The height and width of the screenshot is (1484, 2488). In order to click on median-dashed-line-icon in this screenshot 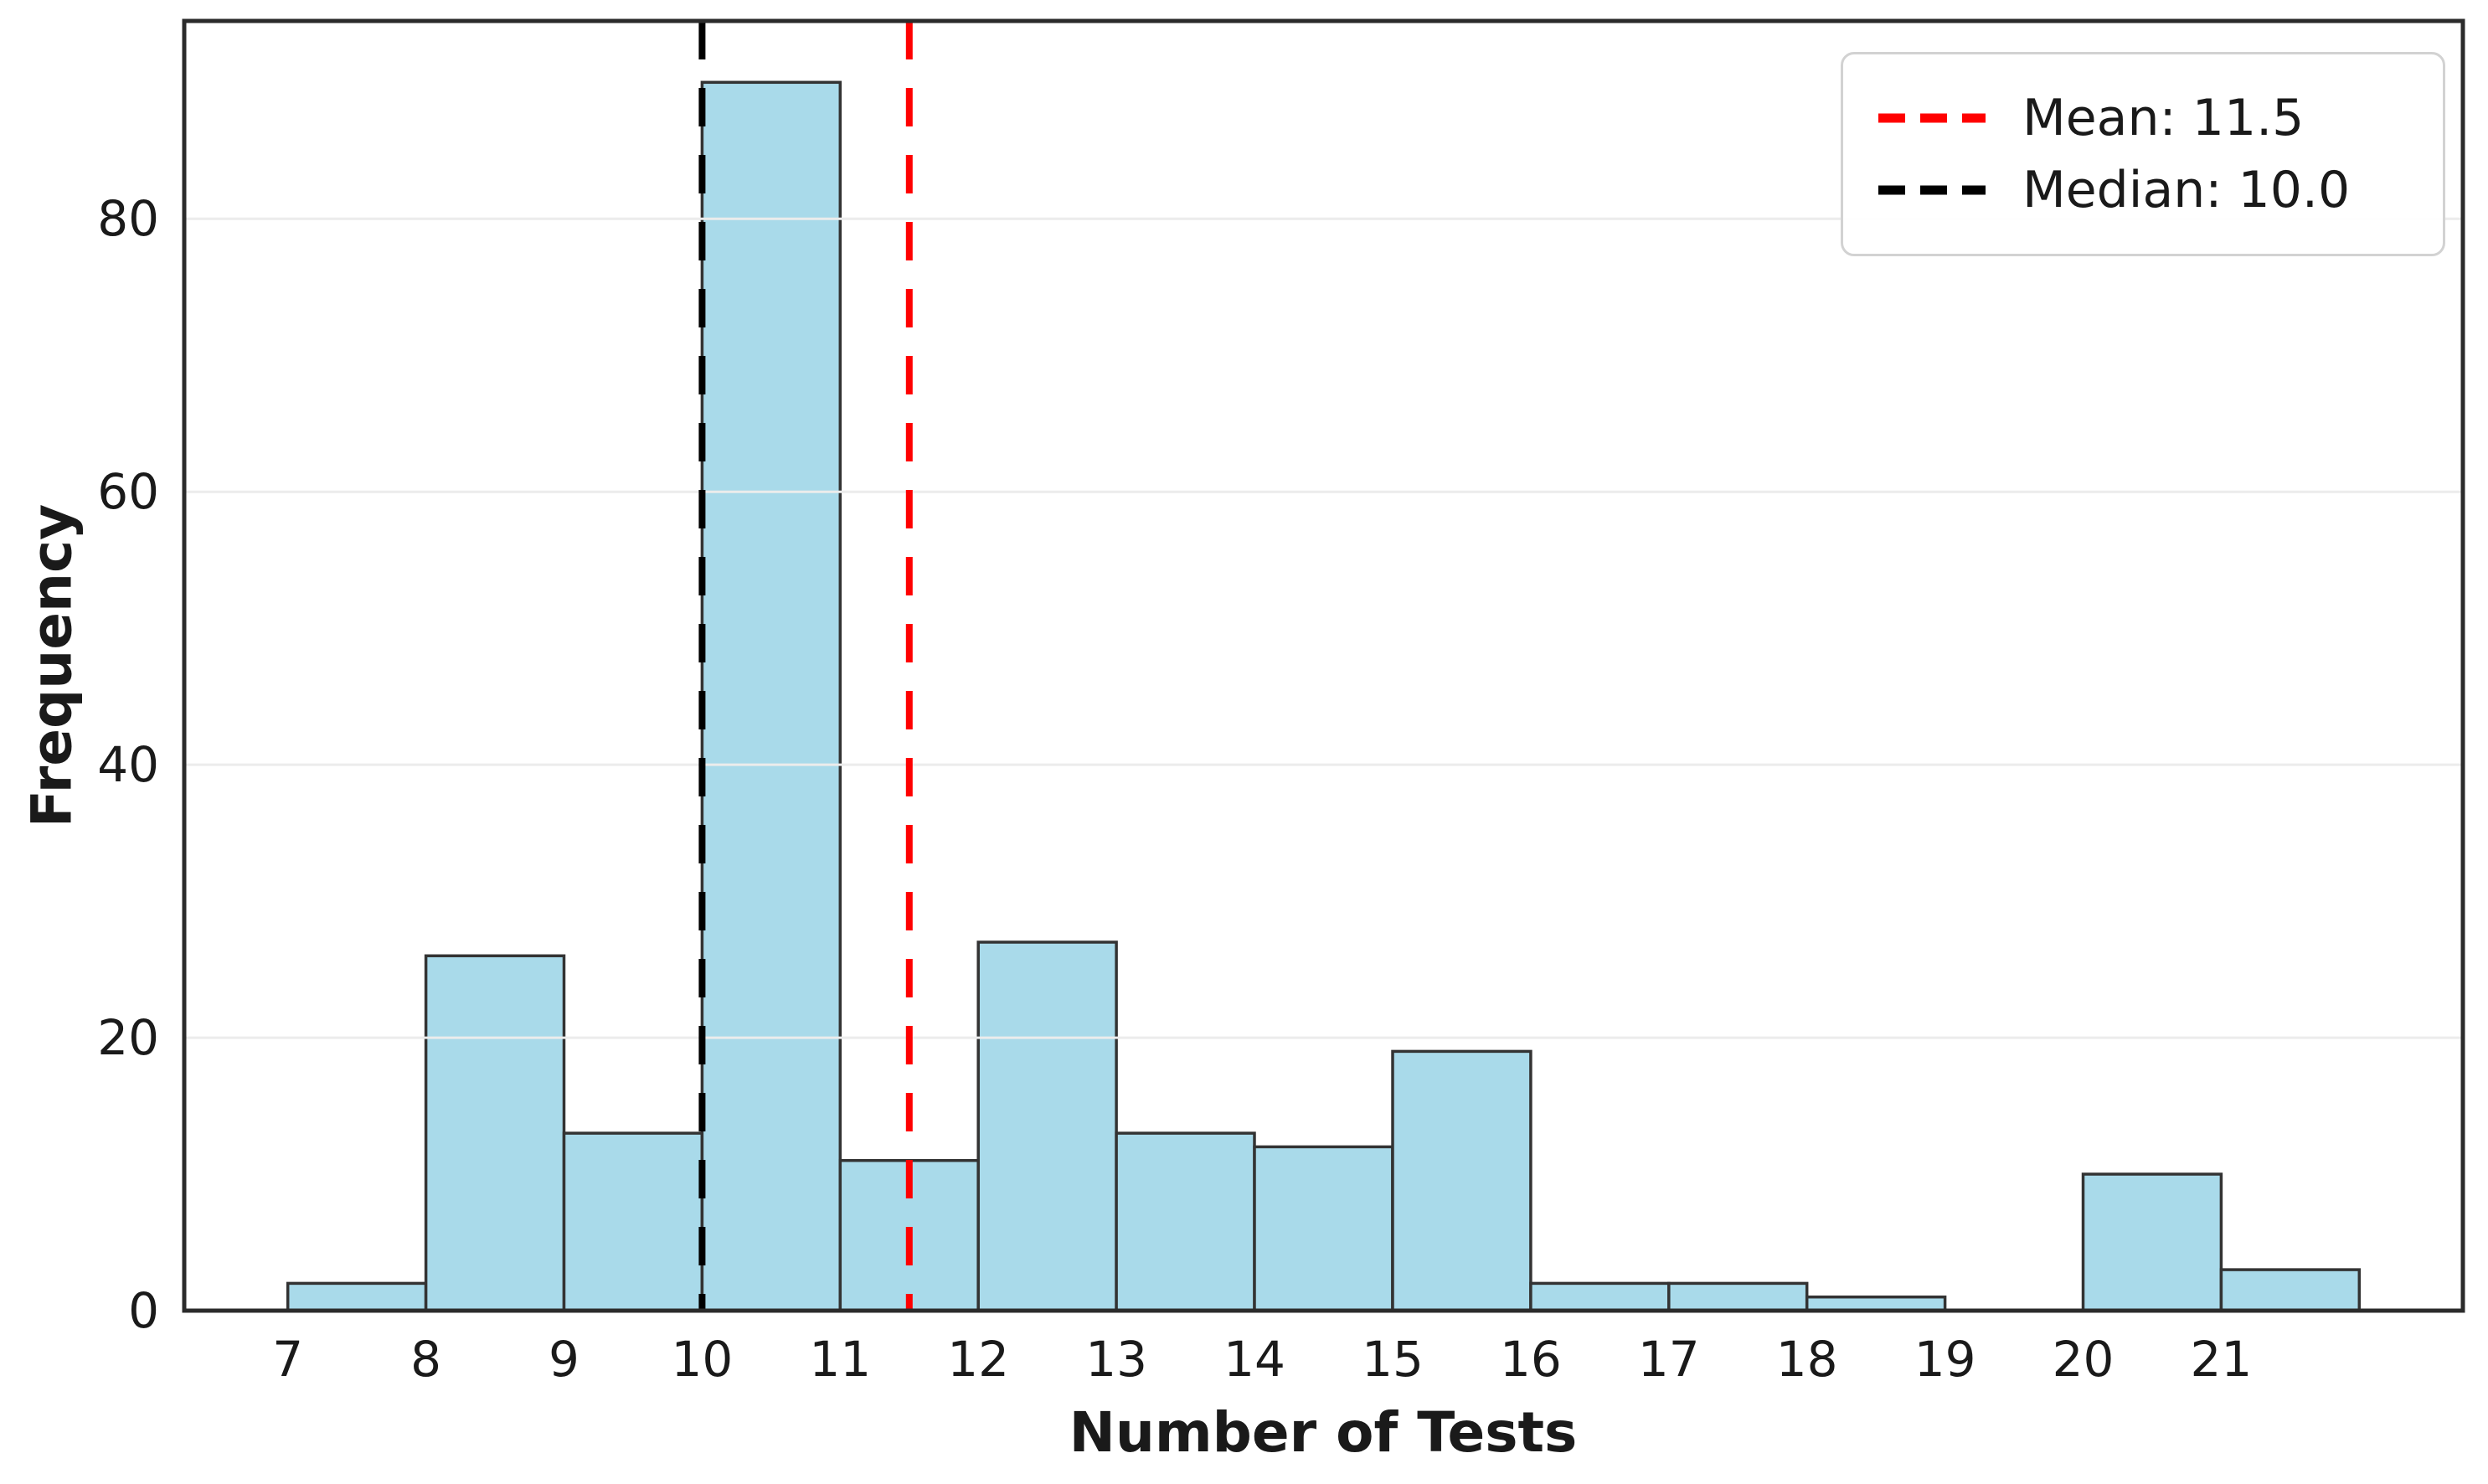, I will do `click(1932, 190)`.